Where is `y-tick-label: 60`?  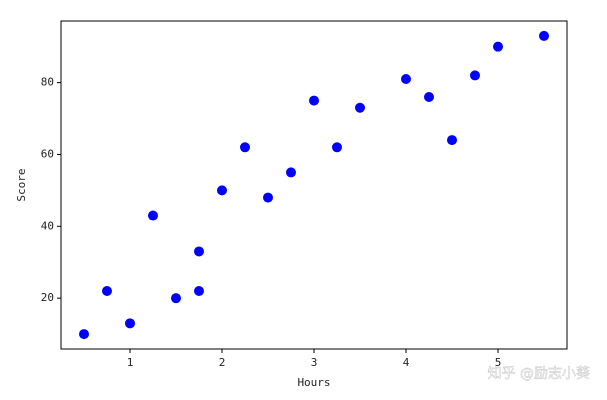
y-tick-label: 60 is located at coordinates (47, 153).